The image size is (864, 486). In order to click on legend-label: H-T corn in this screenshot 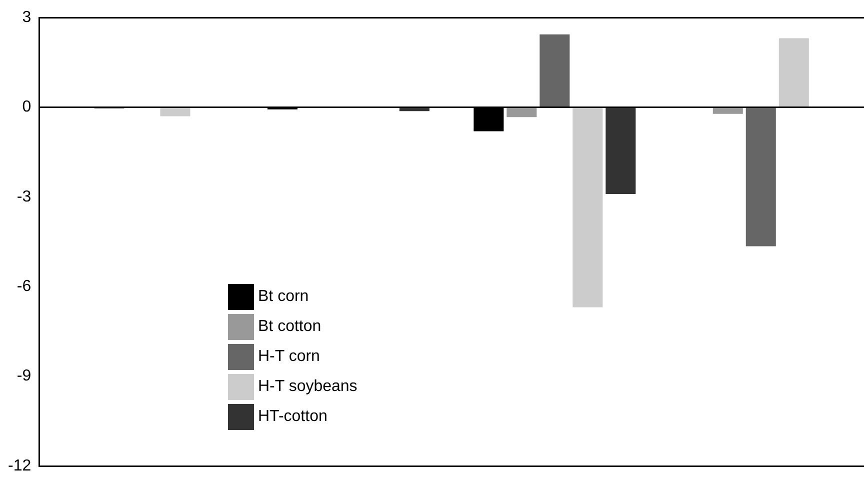, I will do `click(289, 357)`.